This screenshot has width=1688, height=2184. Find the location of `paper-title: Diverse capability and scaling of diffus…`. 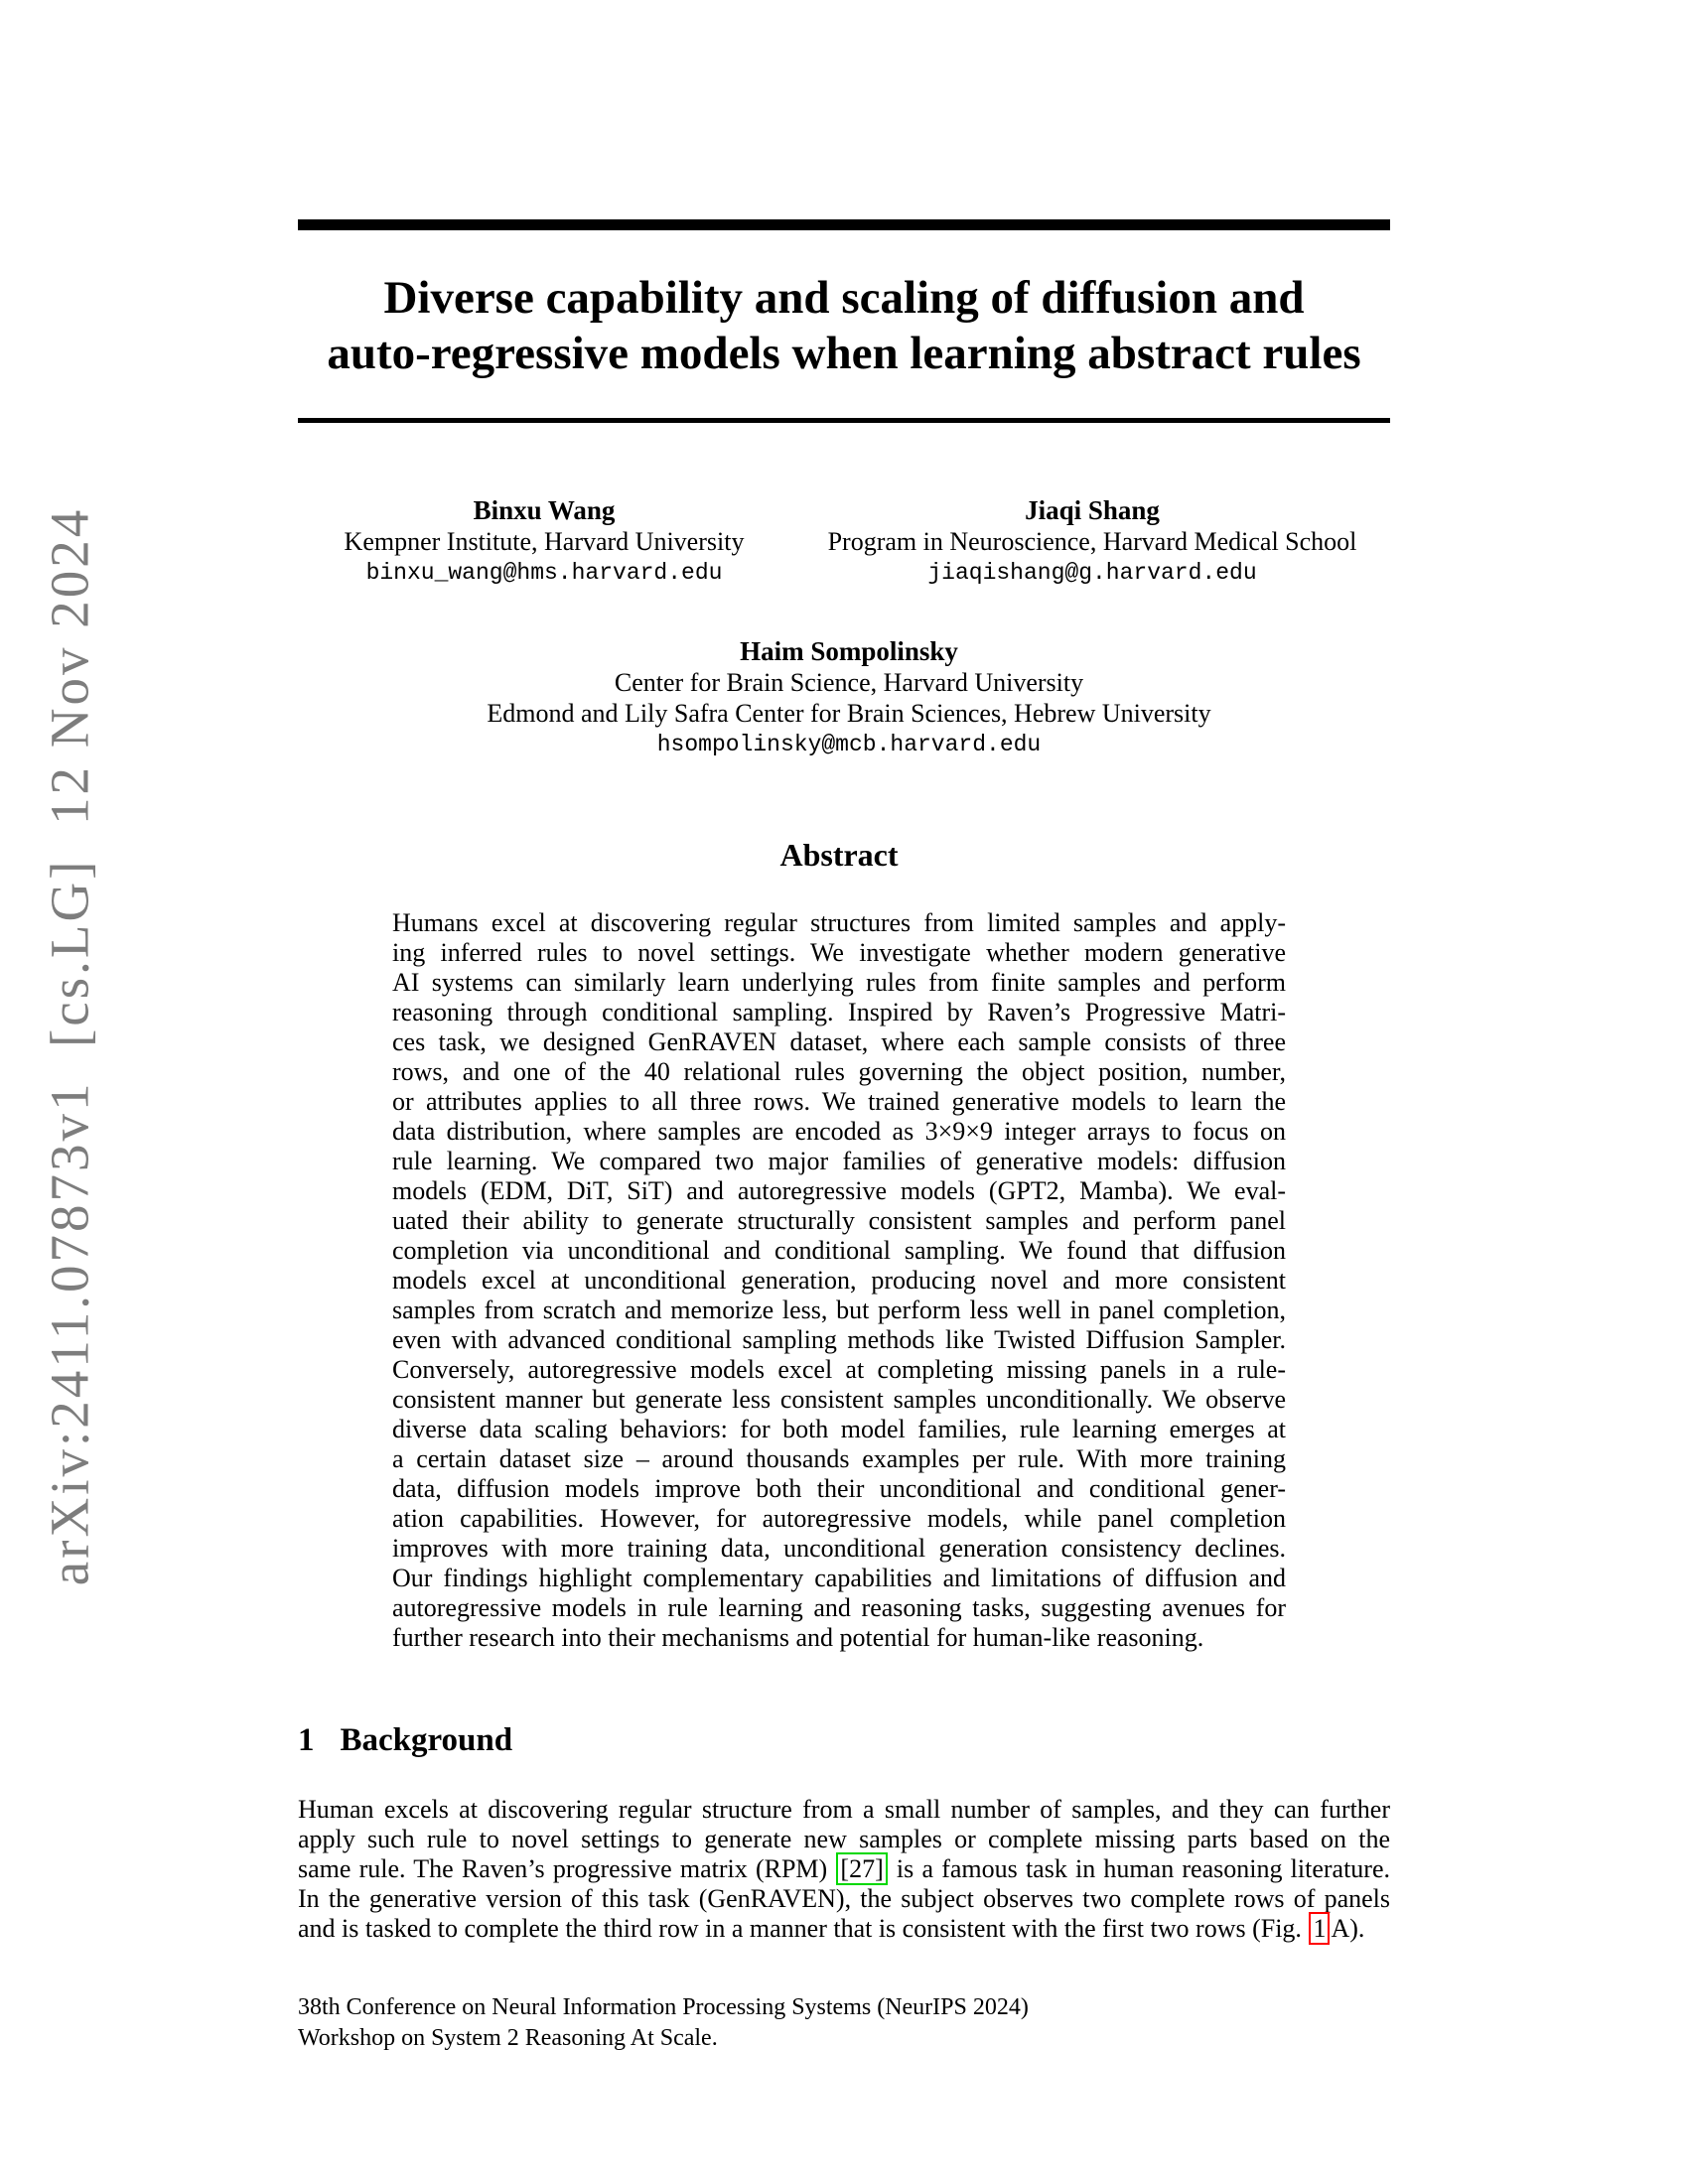

paper-title: Diverse capability and scaling of diffus… is located at coordinates (844, 325).